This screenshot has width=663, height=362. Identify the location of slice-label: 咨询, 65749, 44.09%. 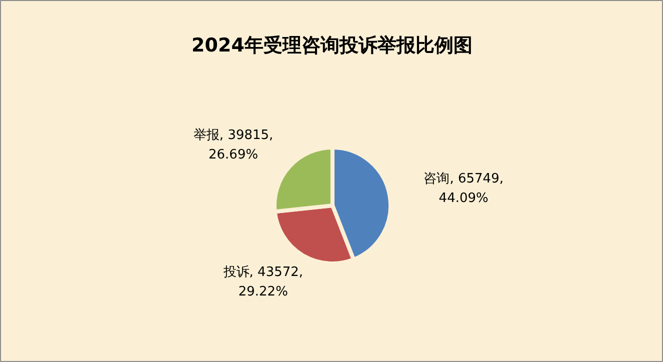
(464, 189).